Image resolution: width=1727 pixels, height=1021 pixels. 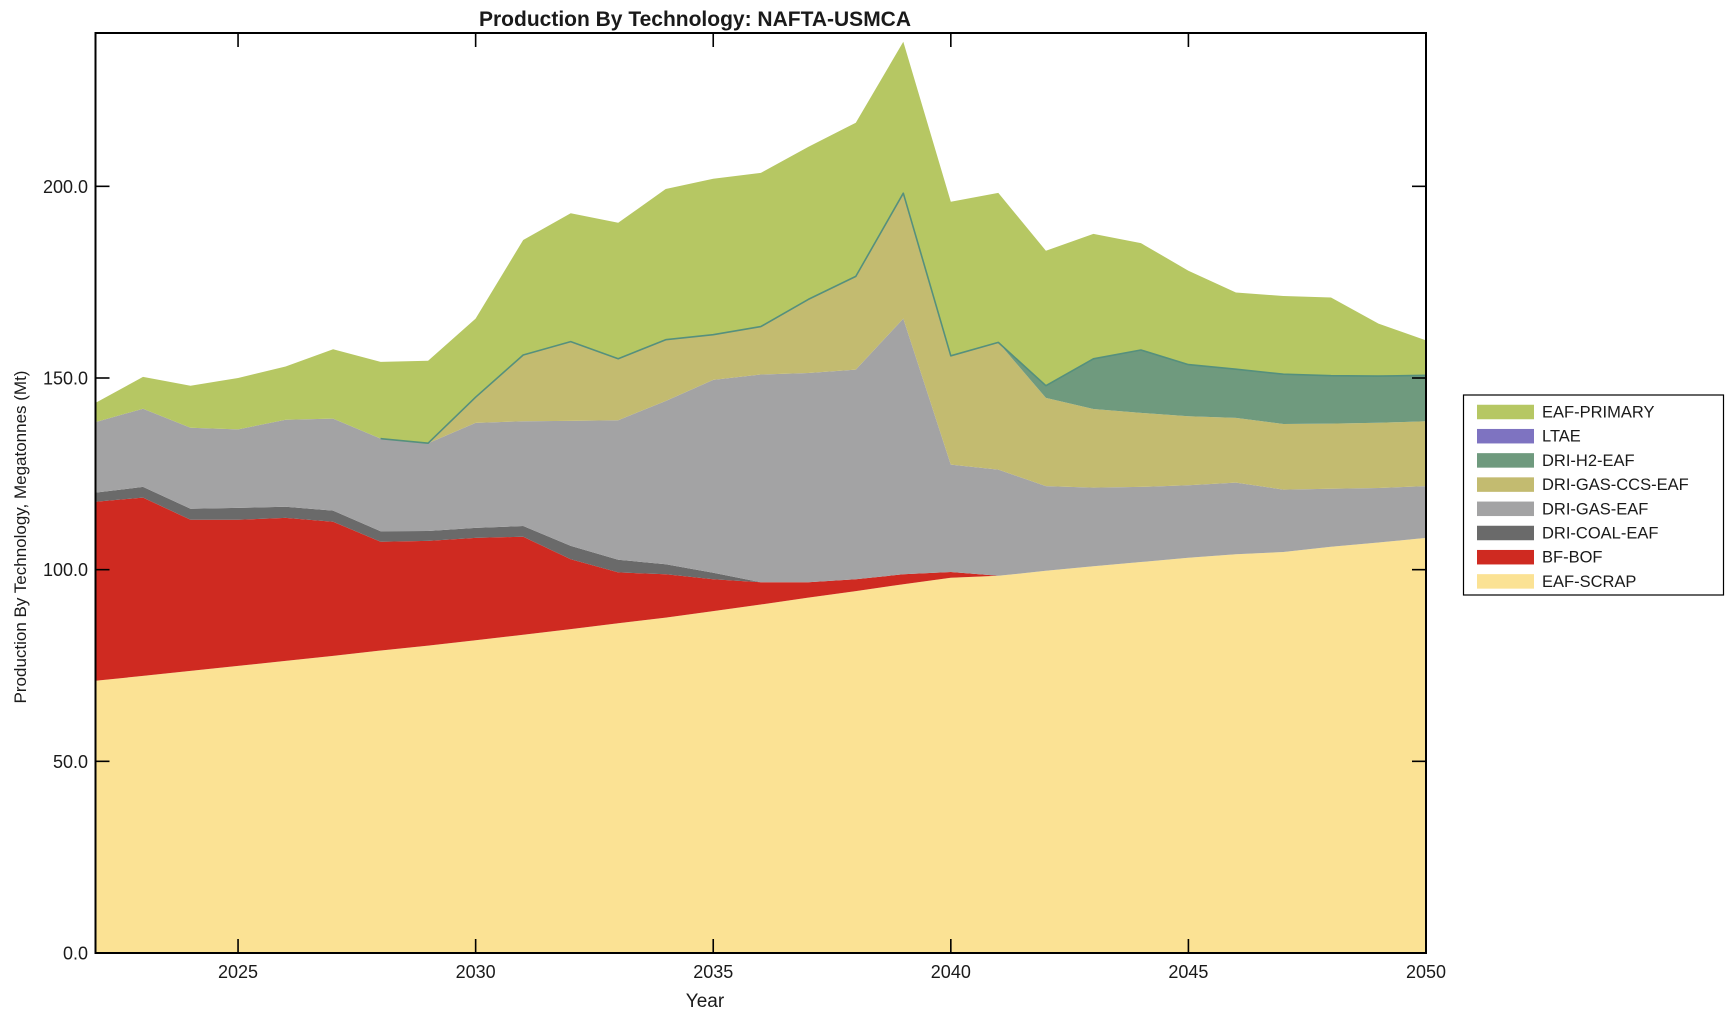 What do you see at coordinates (1505, 509) in the screenshot?
I see `legend-swatch-dri-gas-eaf` at bounding box center [1505, 509].